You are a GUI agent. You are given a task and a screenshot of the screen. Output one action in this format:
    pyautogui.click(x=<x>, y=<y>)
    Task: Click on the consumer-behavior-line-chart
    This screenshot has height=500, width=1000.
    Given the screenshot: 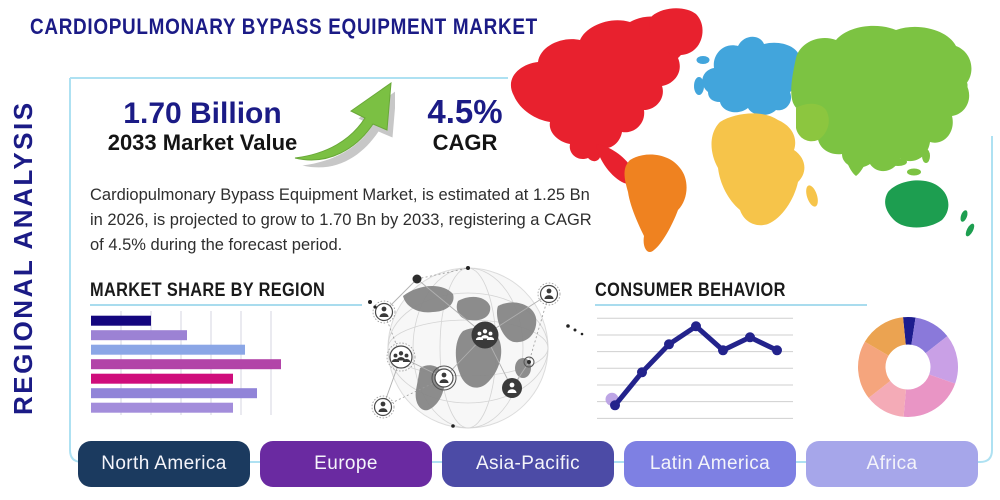 What is the action you would take?
    pyautogui.click(x=695, y=368)
    